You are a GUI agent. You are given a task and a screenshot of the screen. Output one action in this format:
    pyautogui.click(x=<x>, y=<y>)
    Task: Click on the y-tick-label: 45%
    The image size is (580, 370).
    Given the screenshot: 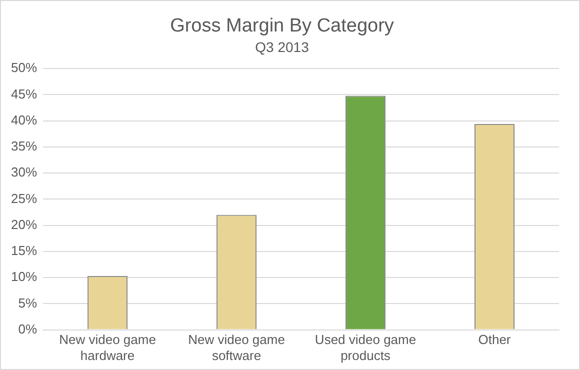 What is the action you would take?
    pyautogui.click(x=24, y=94)
    